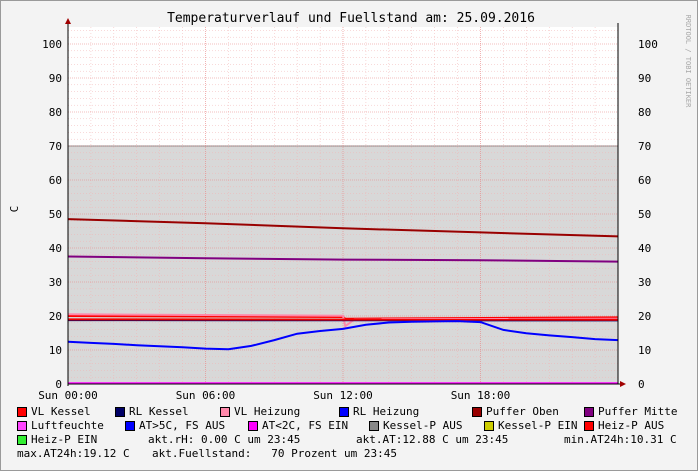  Describe the element at coordinates (620, 439) in the screenshot. I see `info-min-at: min.AT24h:10.31 C` at that location.